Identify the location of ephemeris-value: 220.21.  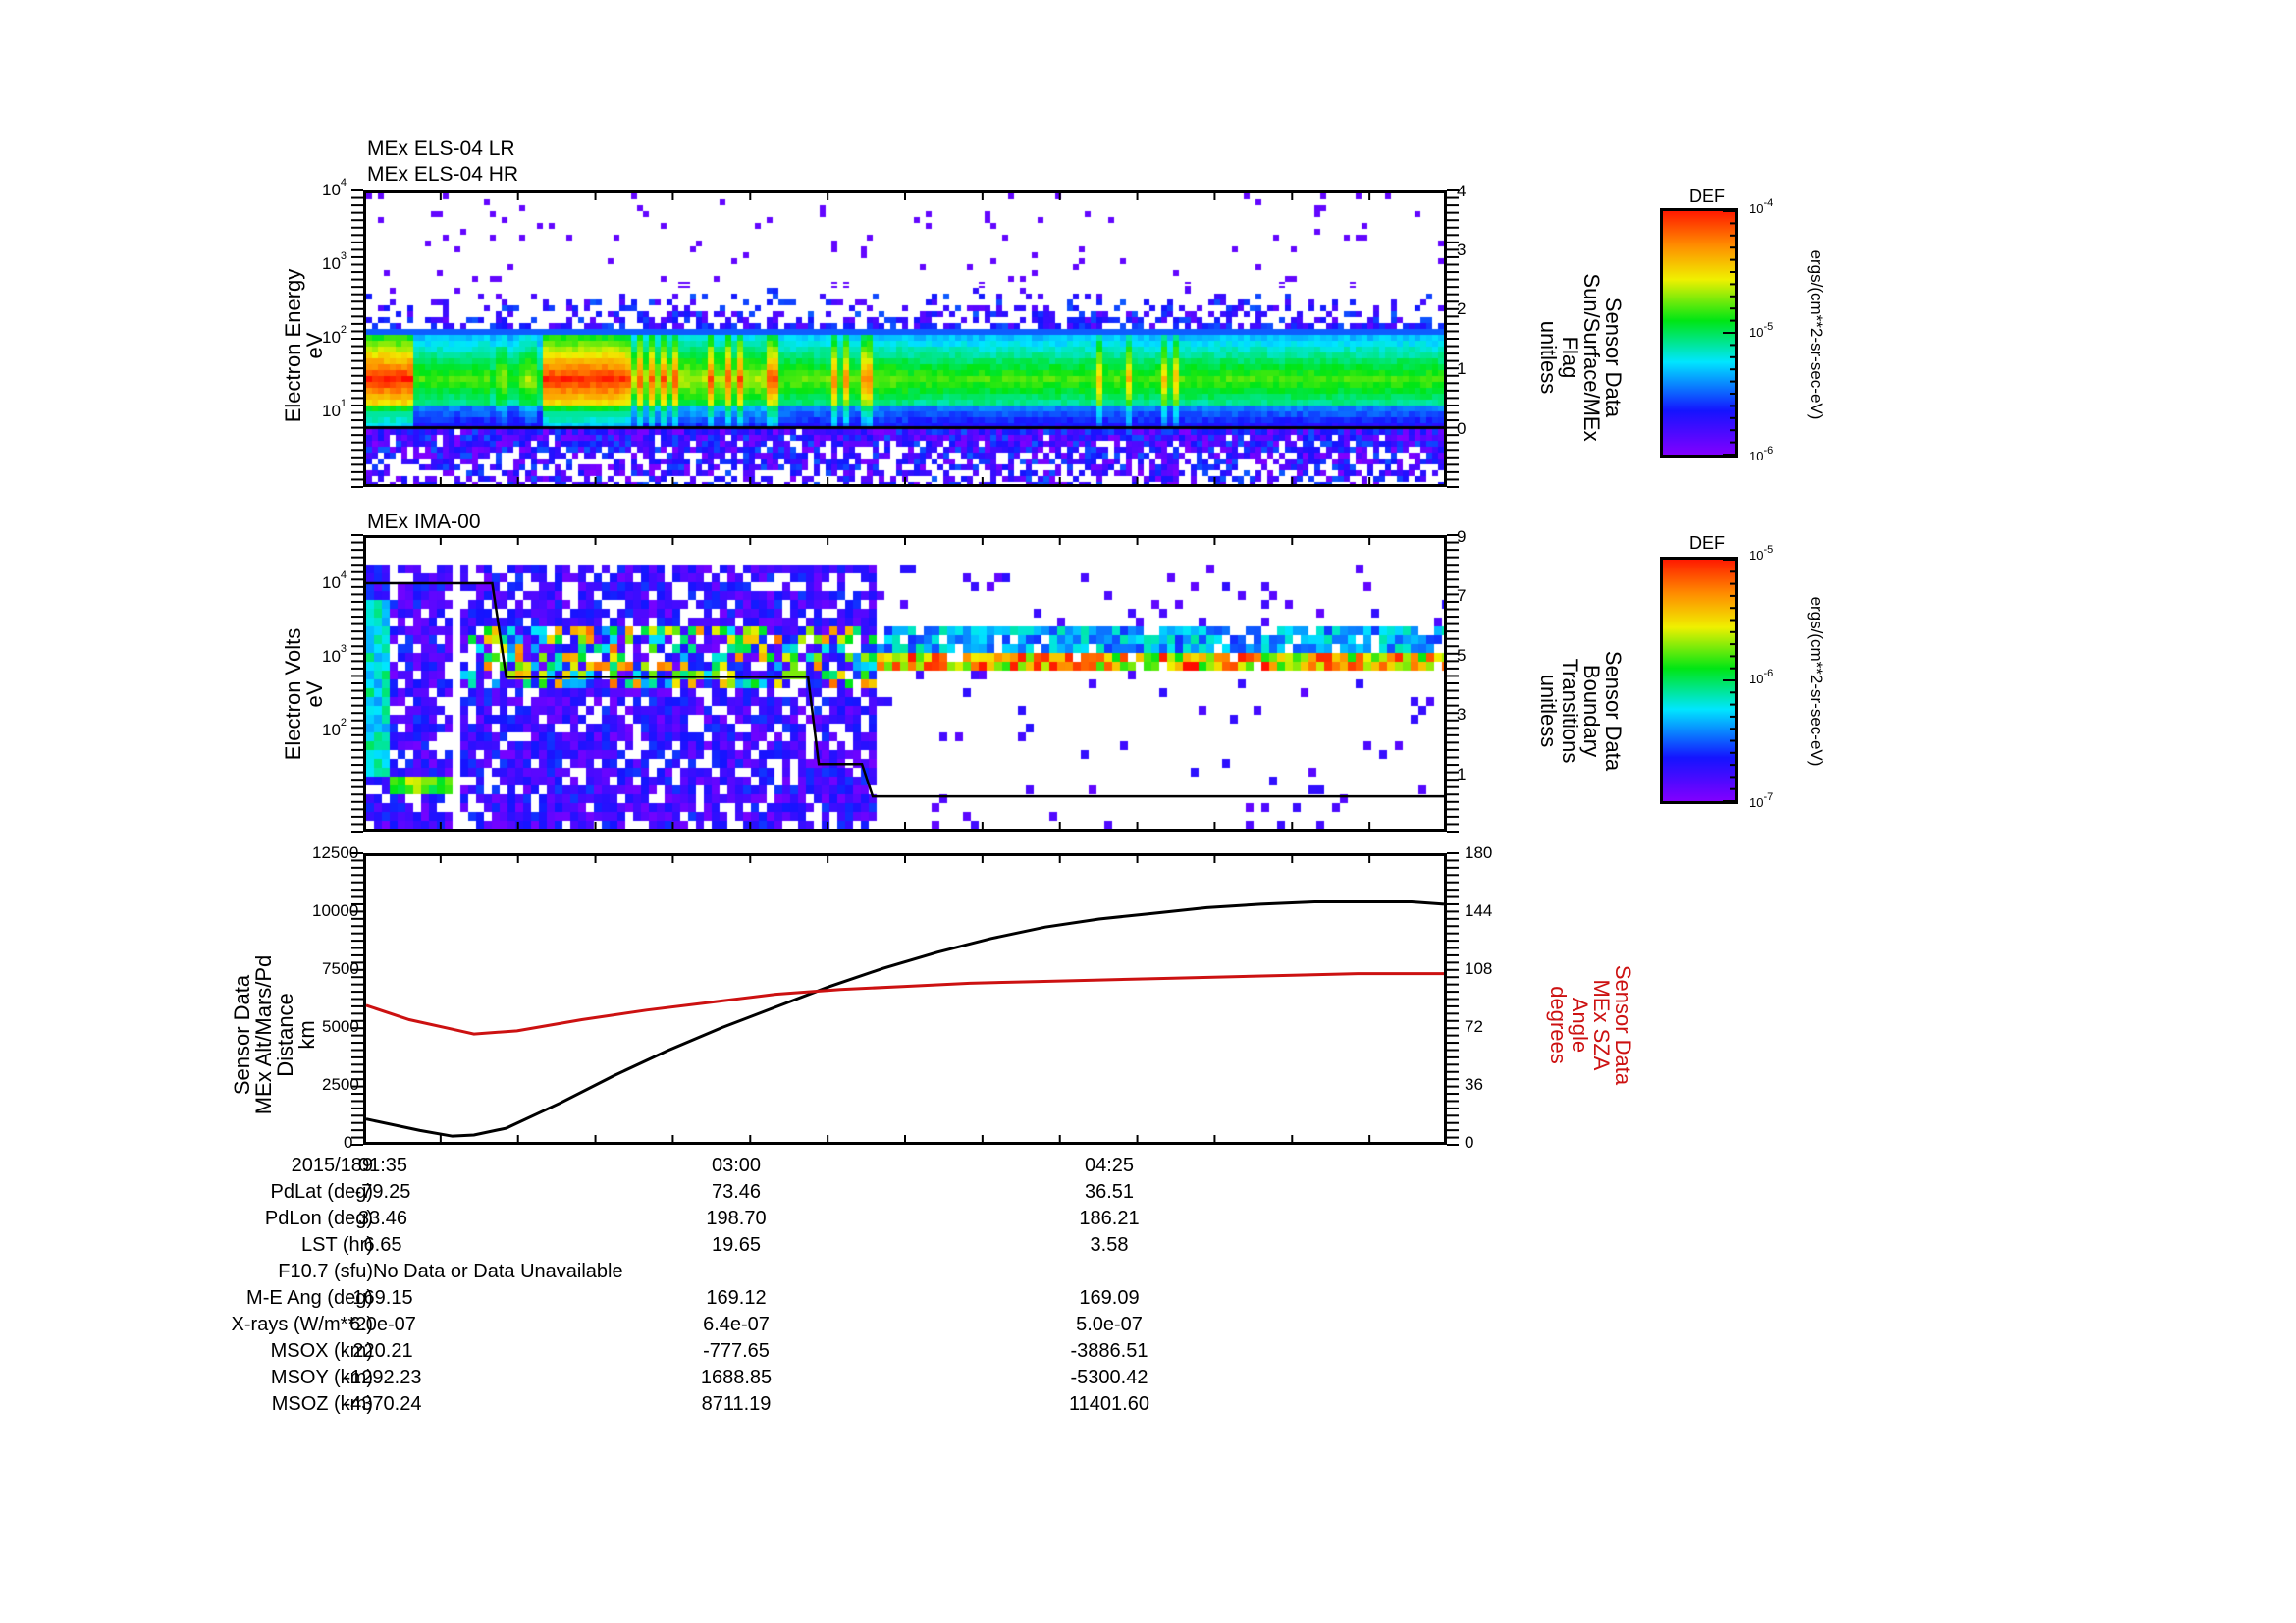
(382, 1351).